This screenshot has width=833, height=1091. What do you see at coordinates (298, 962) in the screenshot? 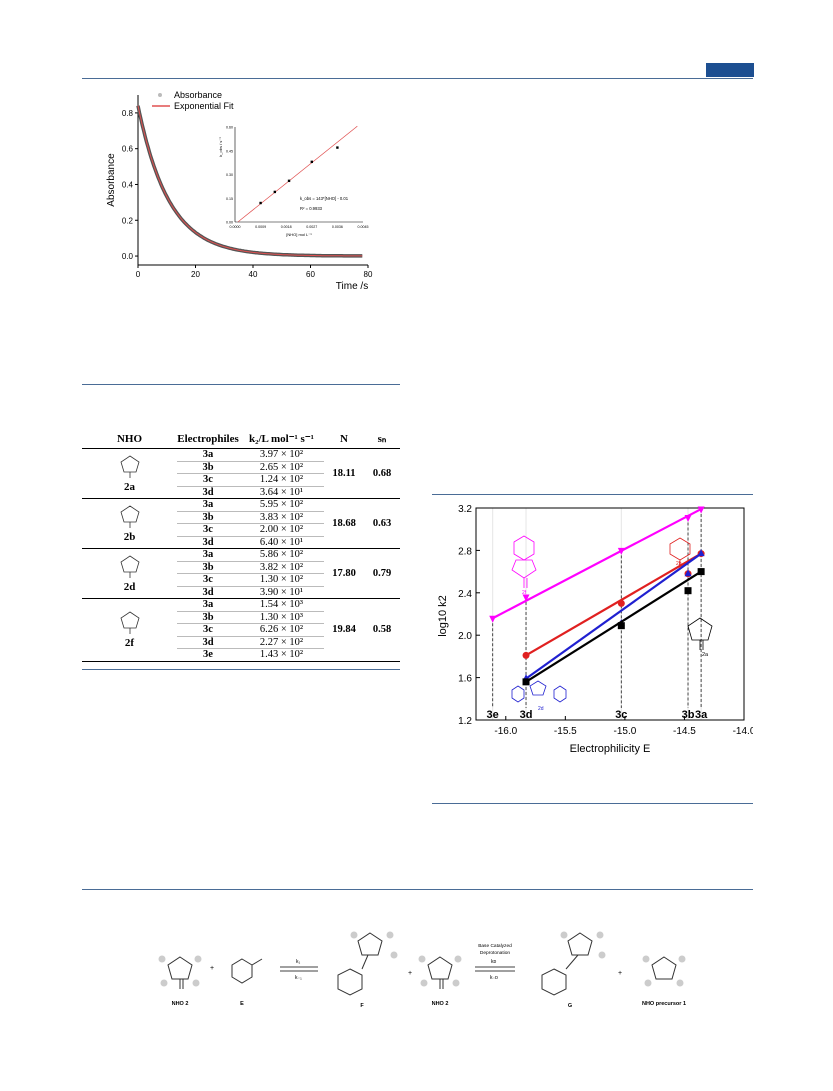
I see `k1-label: k₁` at bounding box center [298, 962].